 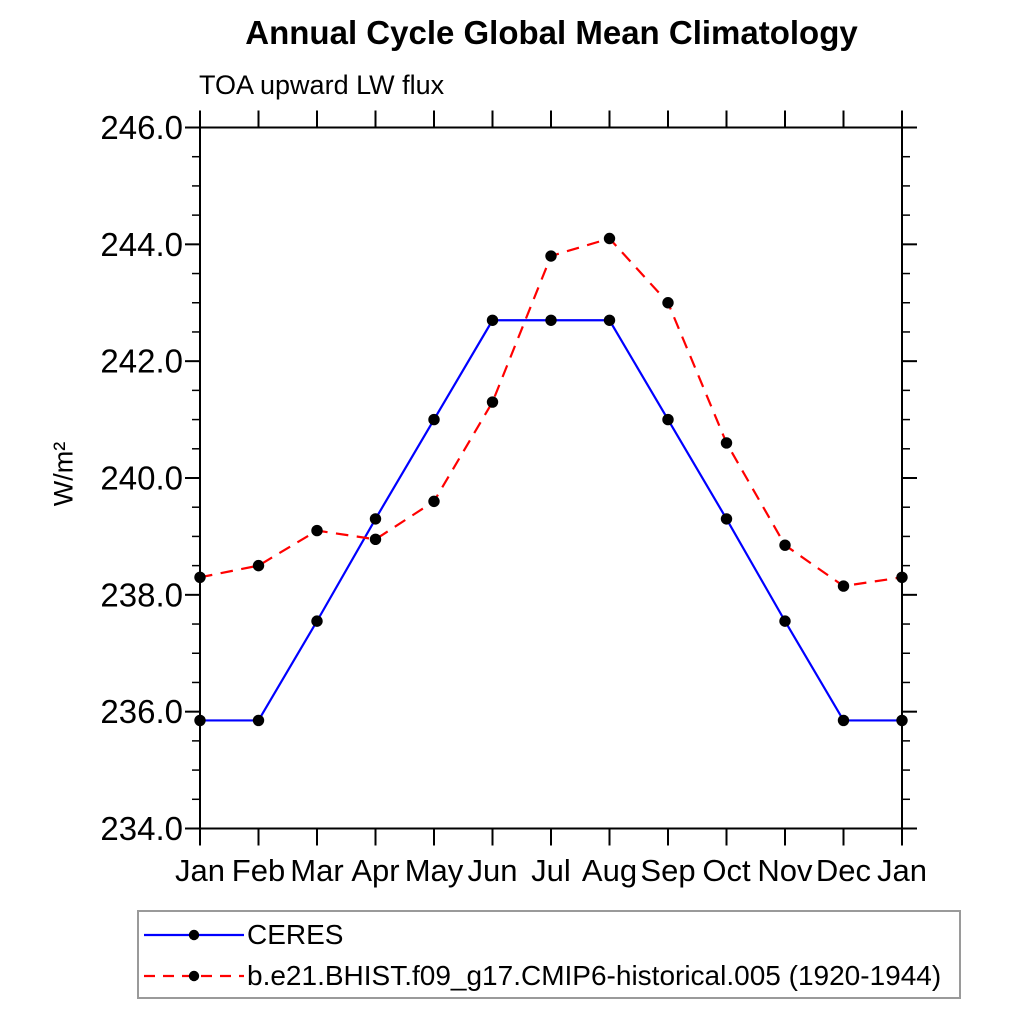 What do you see at coordinates (493, 870) in the screenshot?
I see `x-tick-label: Jun` at bounding box center [493, 870].